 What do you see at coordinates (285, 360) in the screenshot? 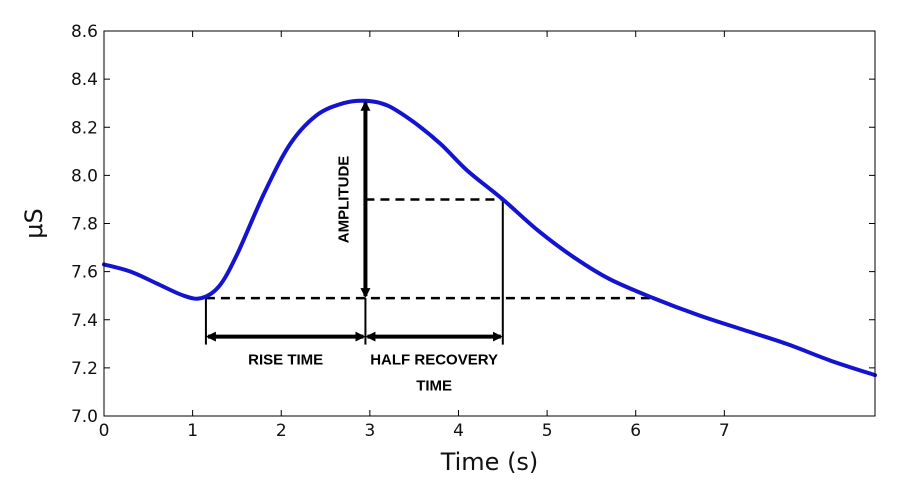
I see `rise-time-label: RISE TIME` at bounding box center [285, 360].